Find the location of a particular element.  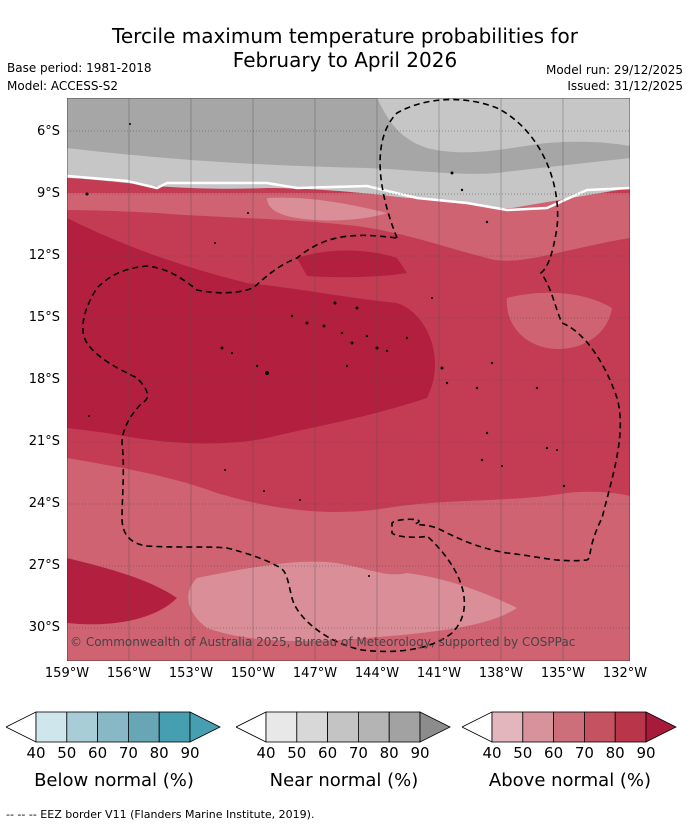

above-normal-pale-upper is located at coordinates (327, 209).